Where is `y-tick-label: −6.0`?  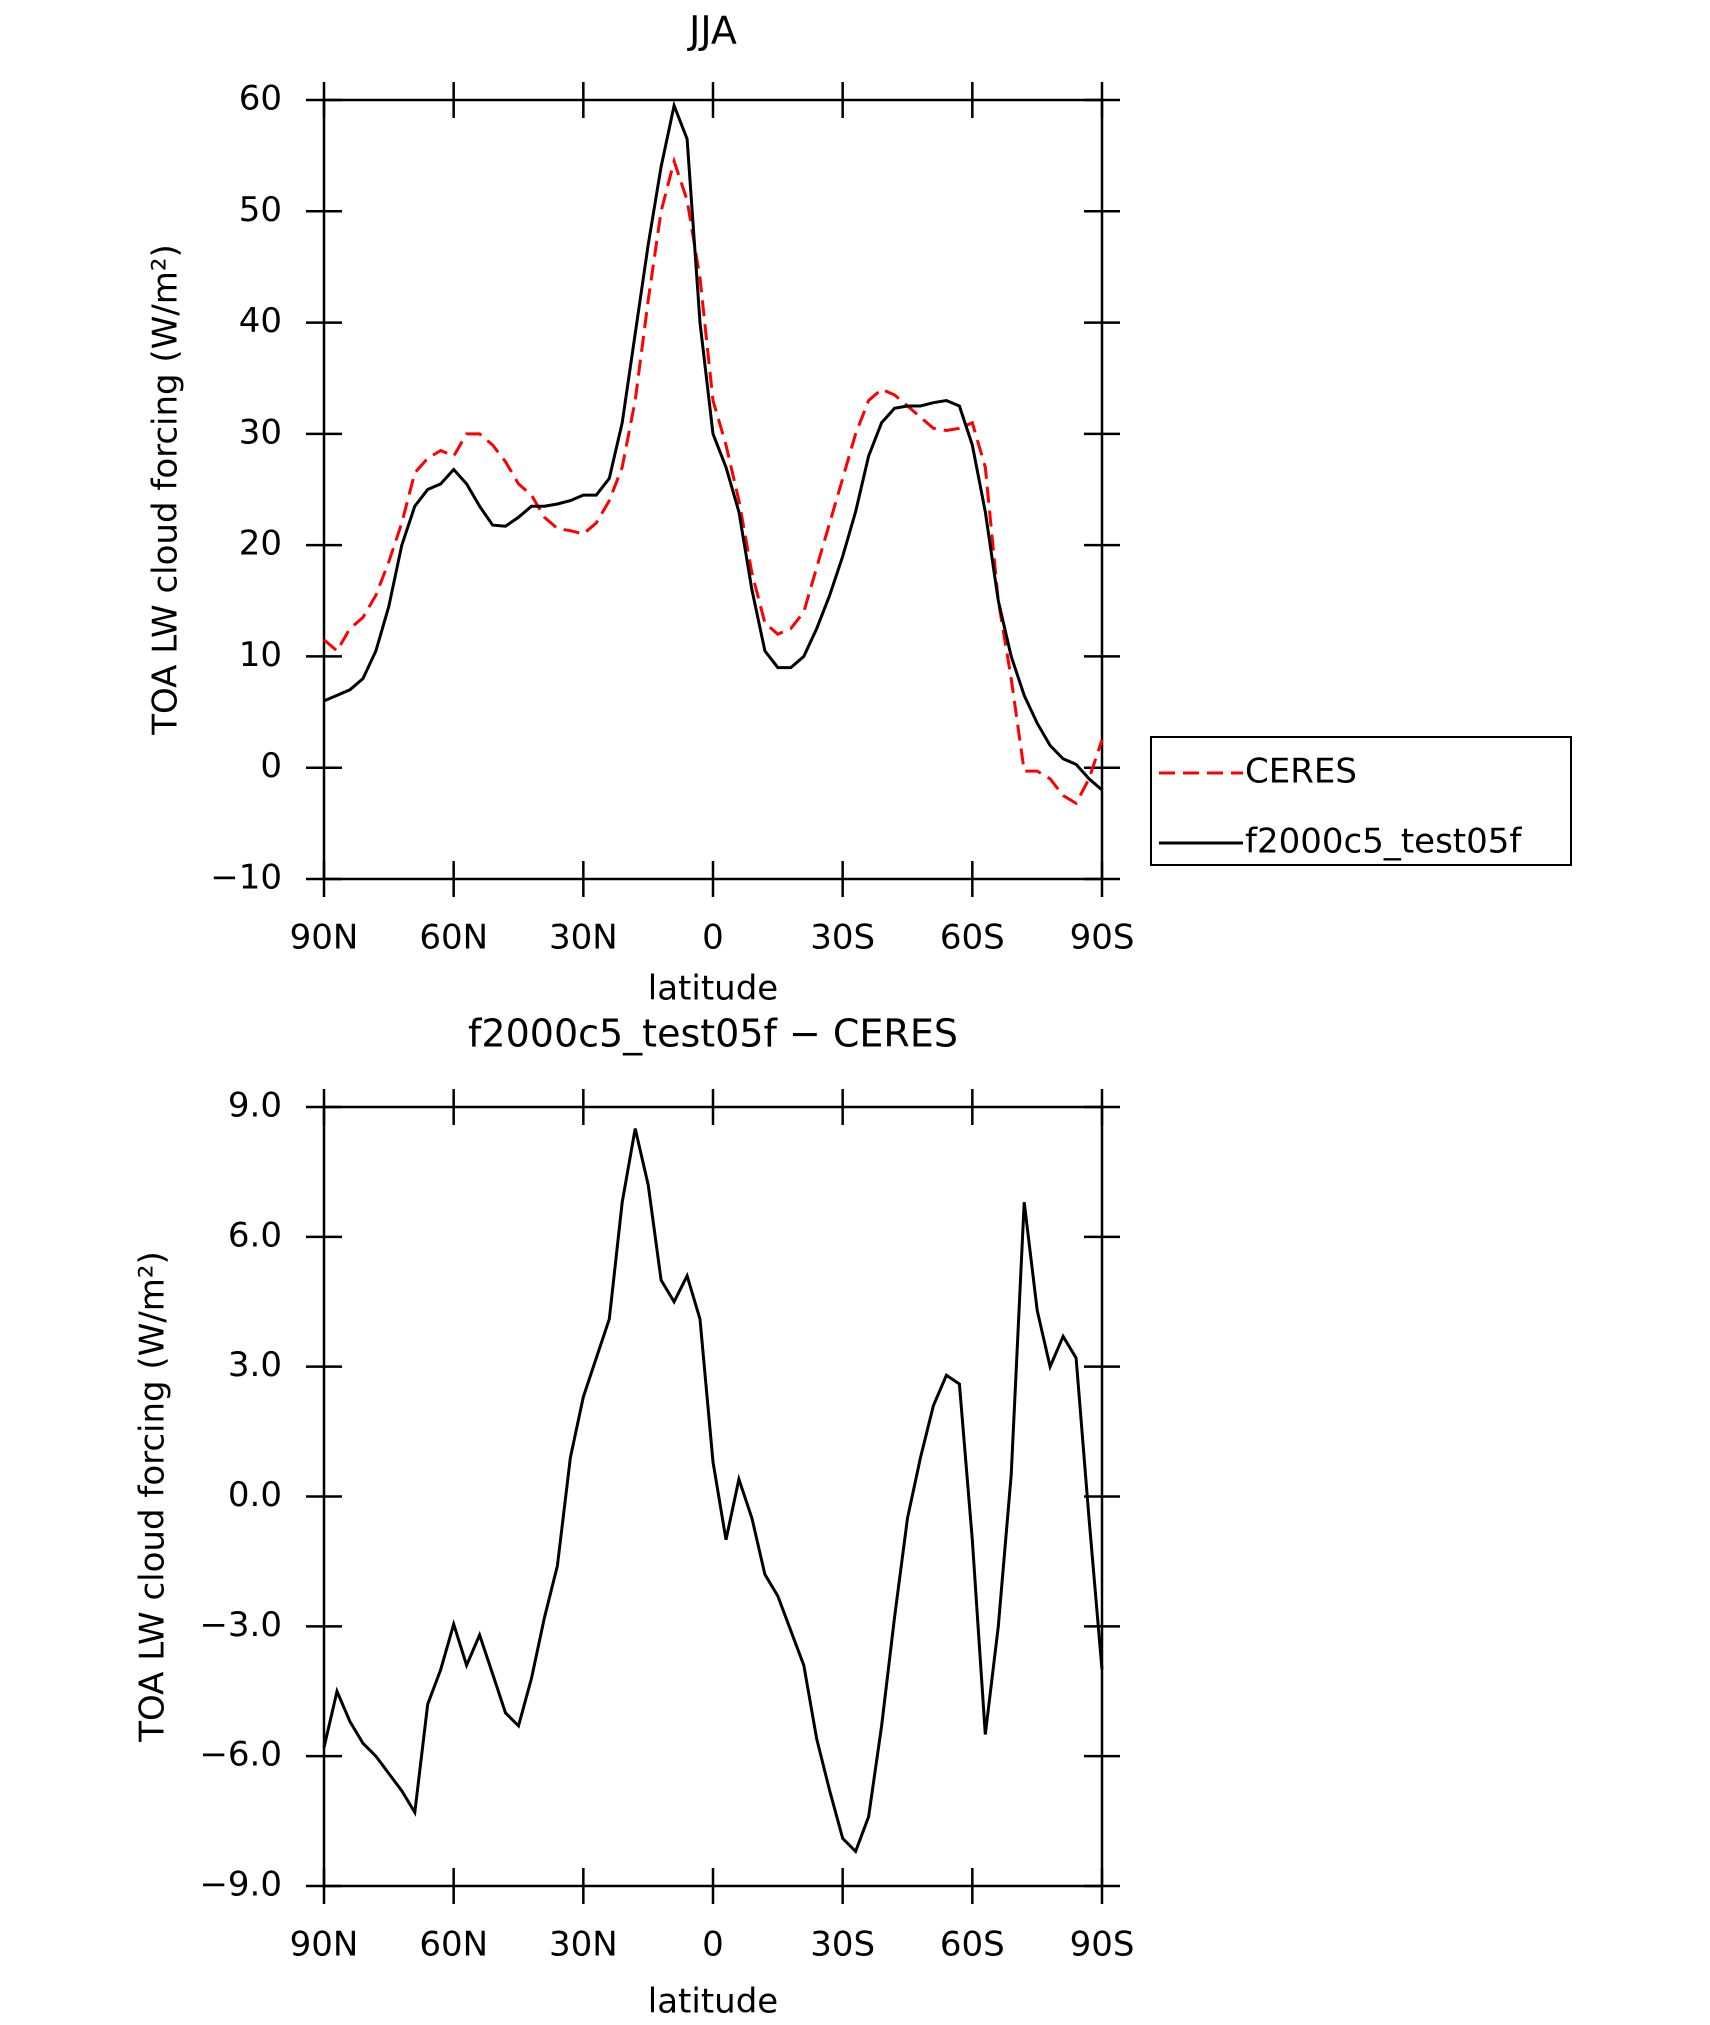
y-tick-label: −6.0 is located at coordinates (240, 1755).